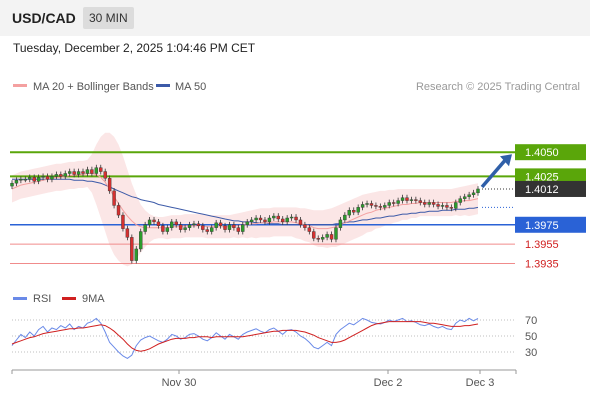 This screenshot has height=400, width=590. Describe the element at coordinates (542, 153) in the screenshot. I see `level-label-0: 1.4050` at that location.